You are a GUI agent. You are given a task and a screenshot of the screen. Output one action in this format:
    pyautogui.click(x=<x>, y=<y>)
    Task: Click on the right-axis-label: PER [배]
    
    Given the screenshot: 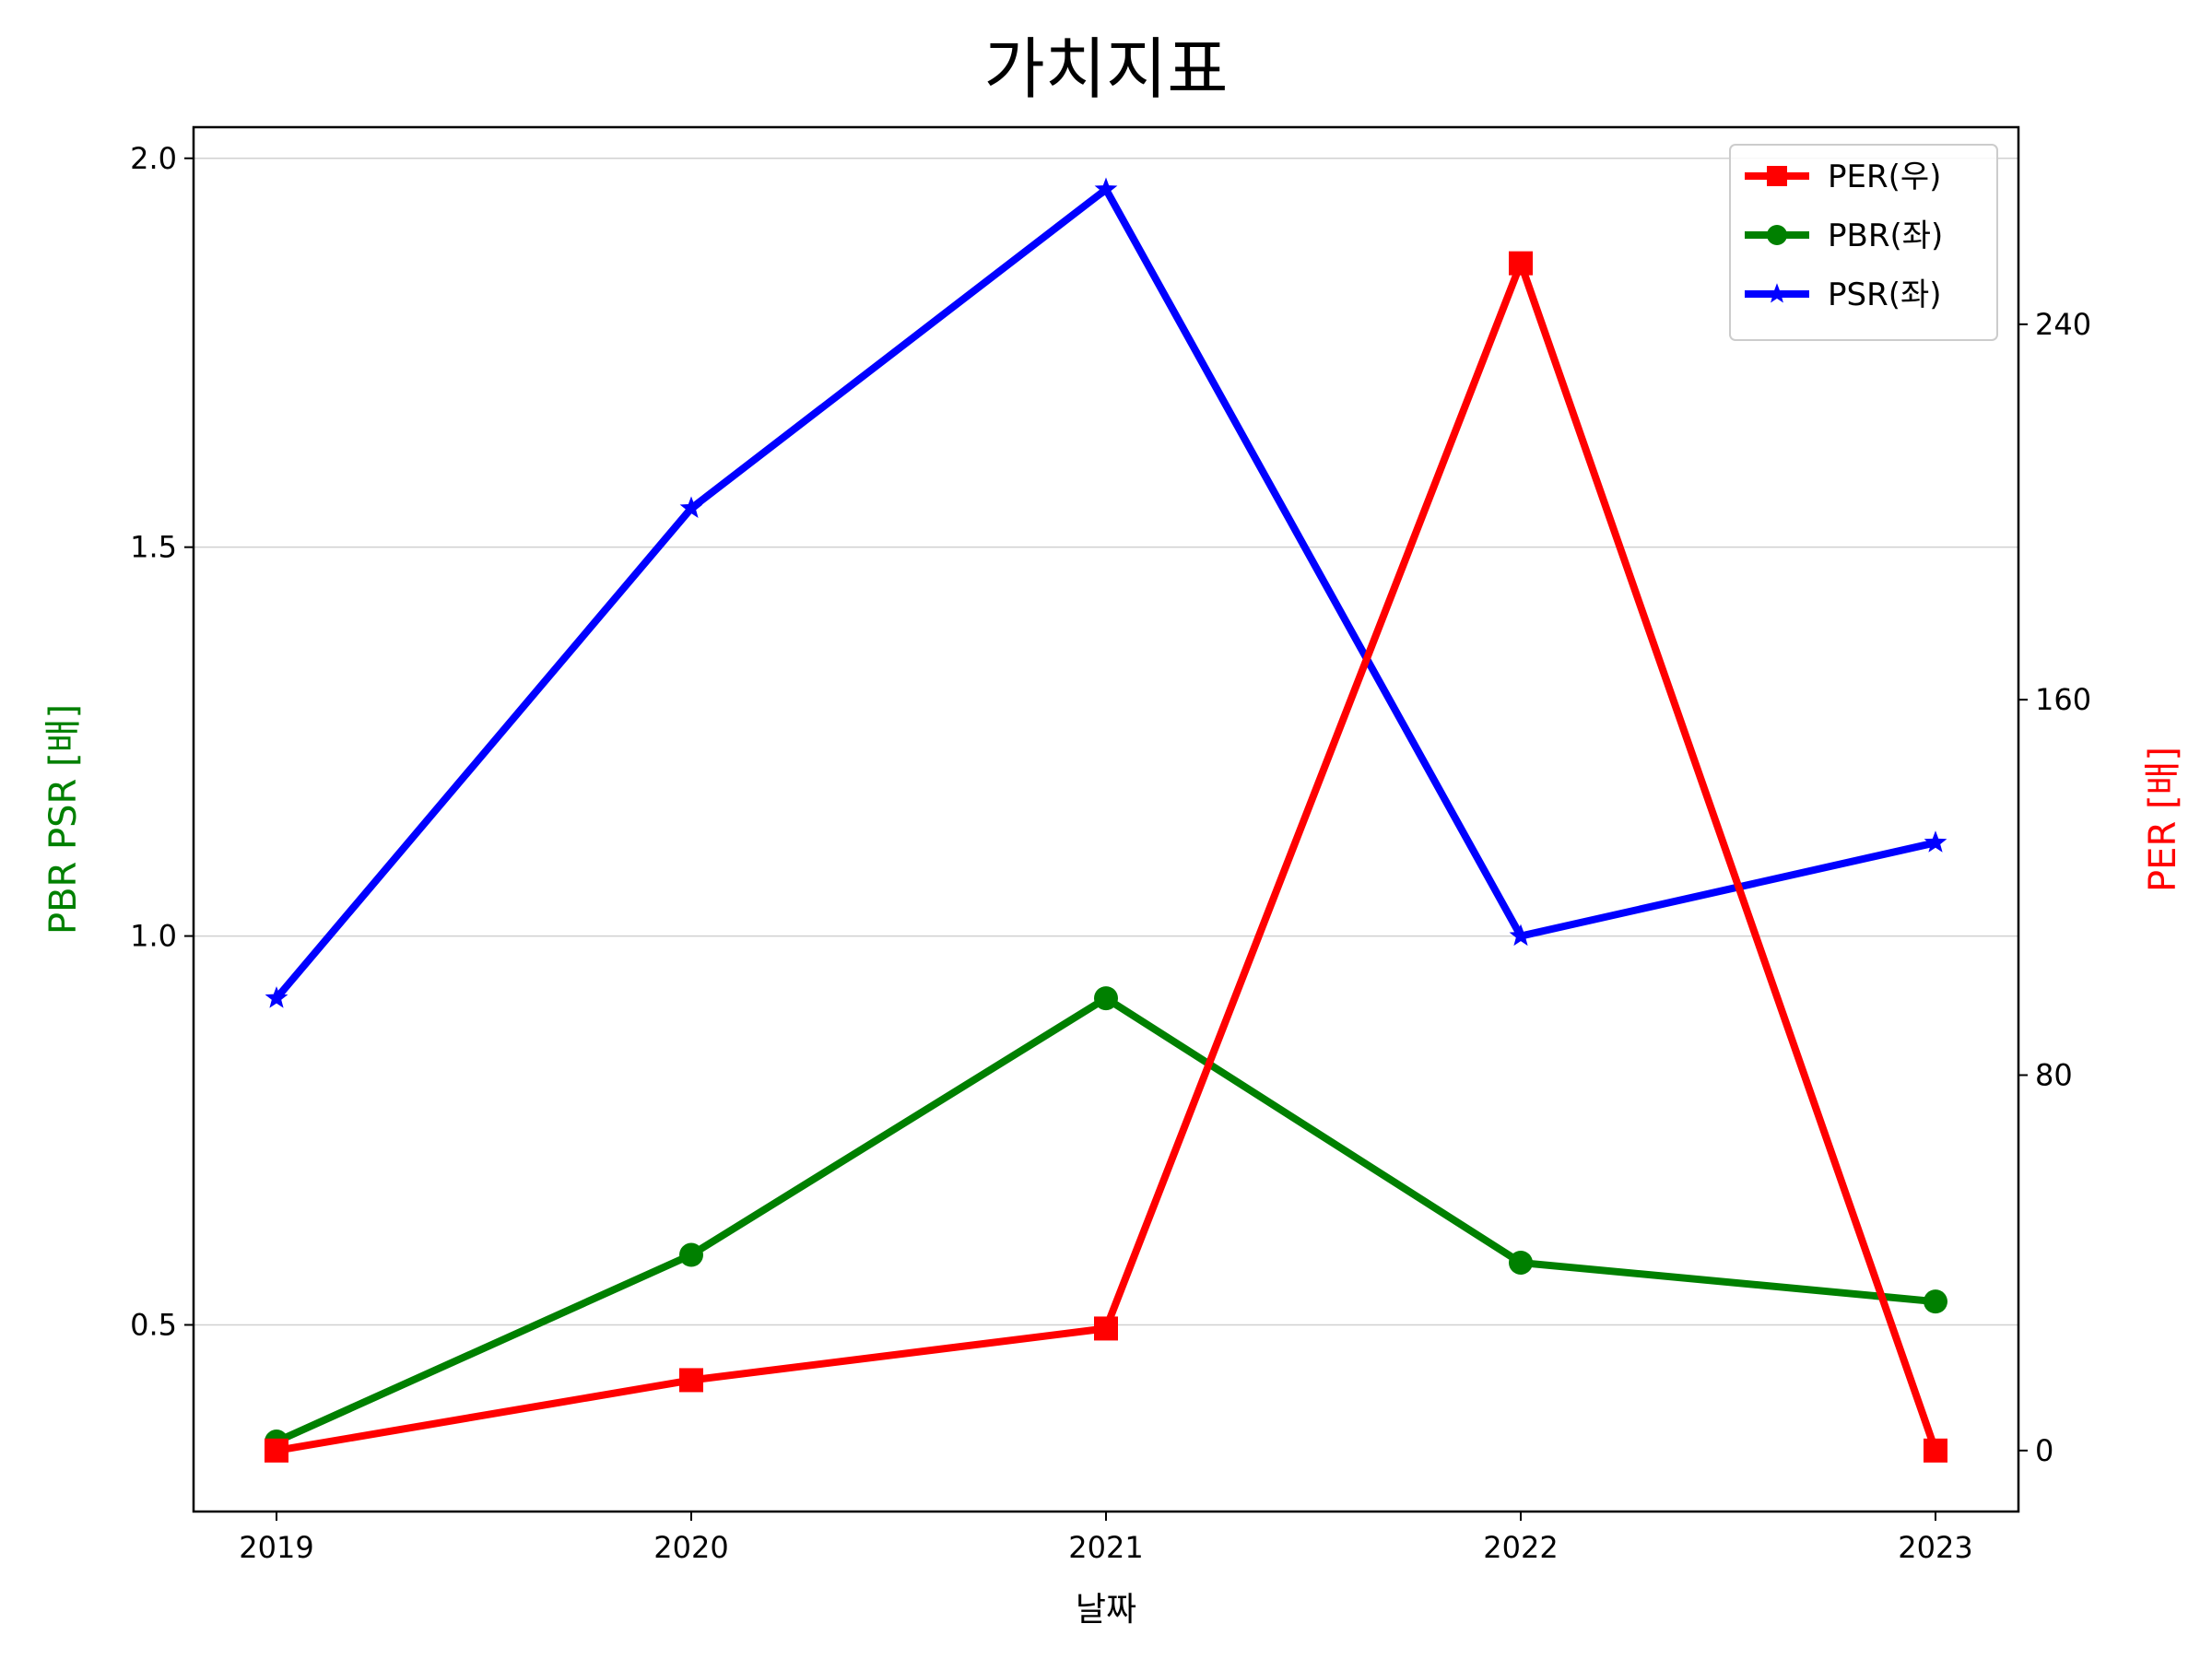 What is the action you would take?
    pyautogui.click(x=2163, y=819)
    